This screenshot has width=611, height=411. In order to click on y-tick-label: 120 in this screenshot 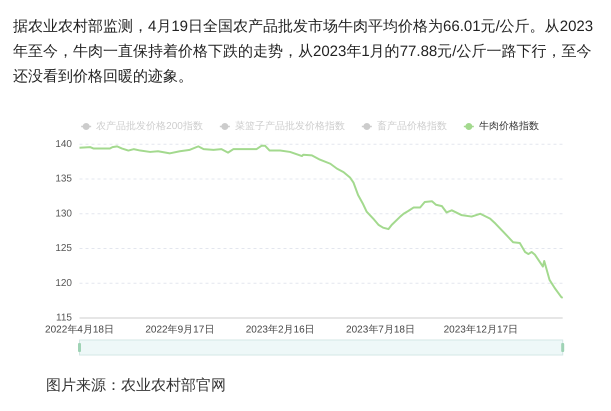, I will do `click(63, 283)`.